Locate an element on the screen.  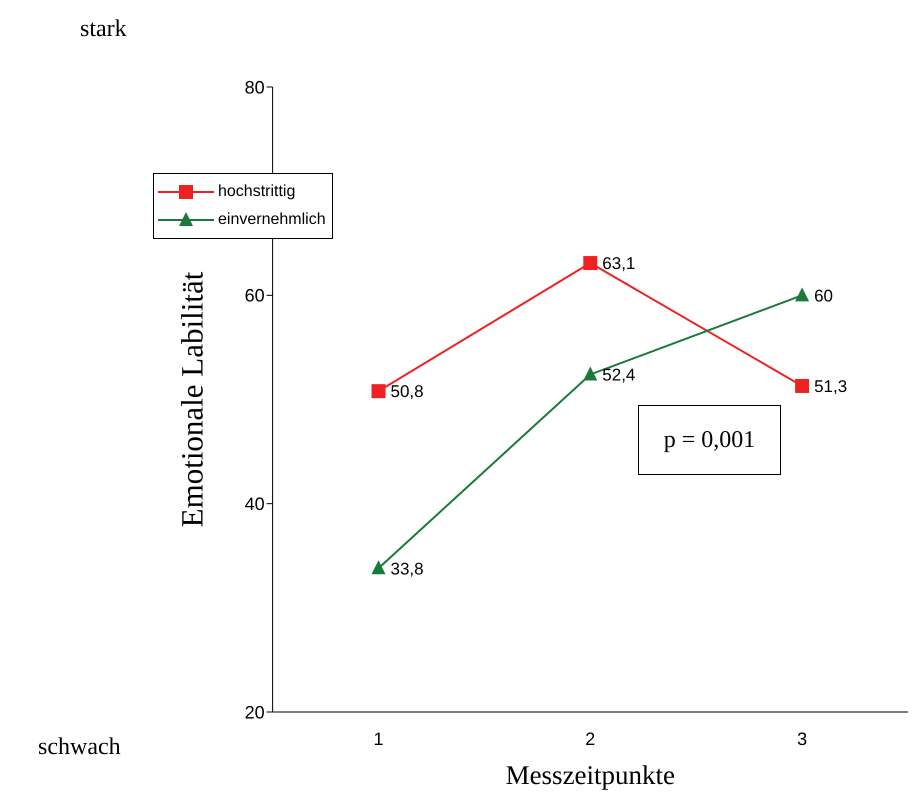
y-tick-label: 40 is located at coordinates (254, 504).